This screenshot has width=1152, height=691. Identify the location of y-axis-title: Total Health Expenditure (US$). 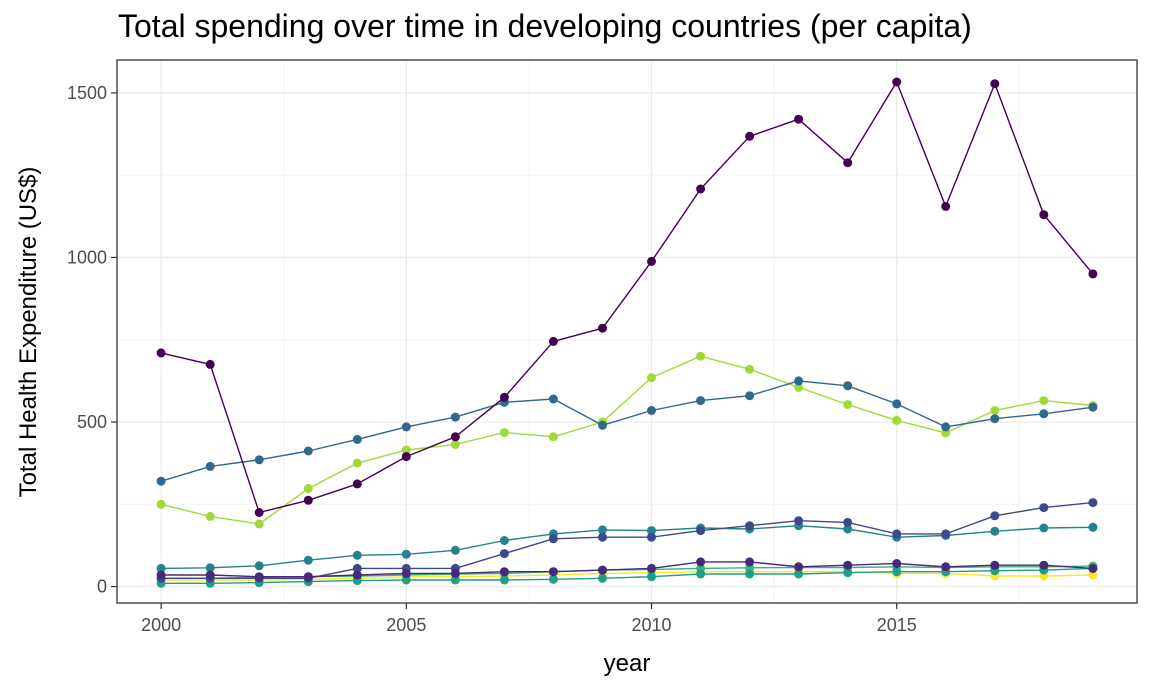
(28, 332).